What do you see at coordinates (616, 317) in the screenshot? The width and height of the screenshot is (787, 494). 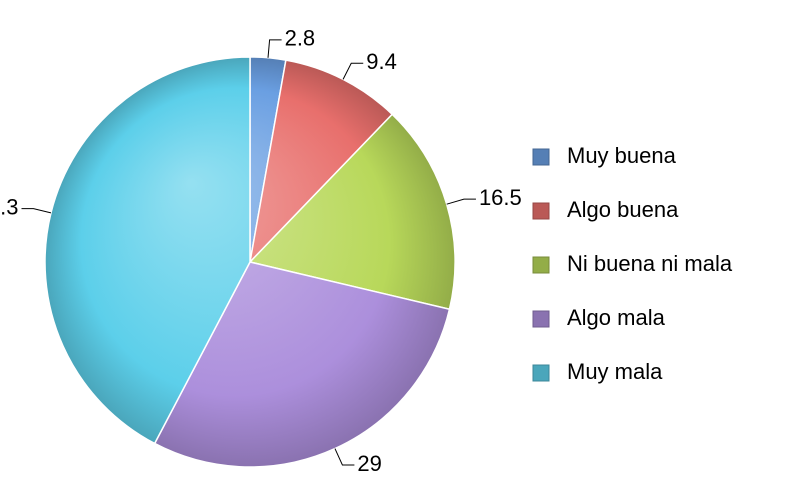 I see `legend-label: Algo mala` at bounding box center [616, 317].